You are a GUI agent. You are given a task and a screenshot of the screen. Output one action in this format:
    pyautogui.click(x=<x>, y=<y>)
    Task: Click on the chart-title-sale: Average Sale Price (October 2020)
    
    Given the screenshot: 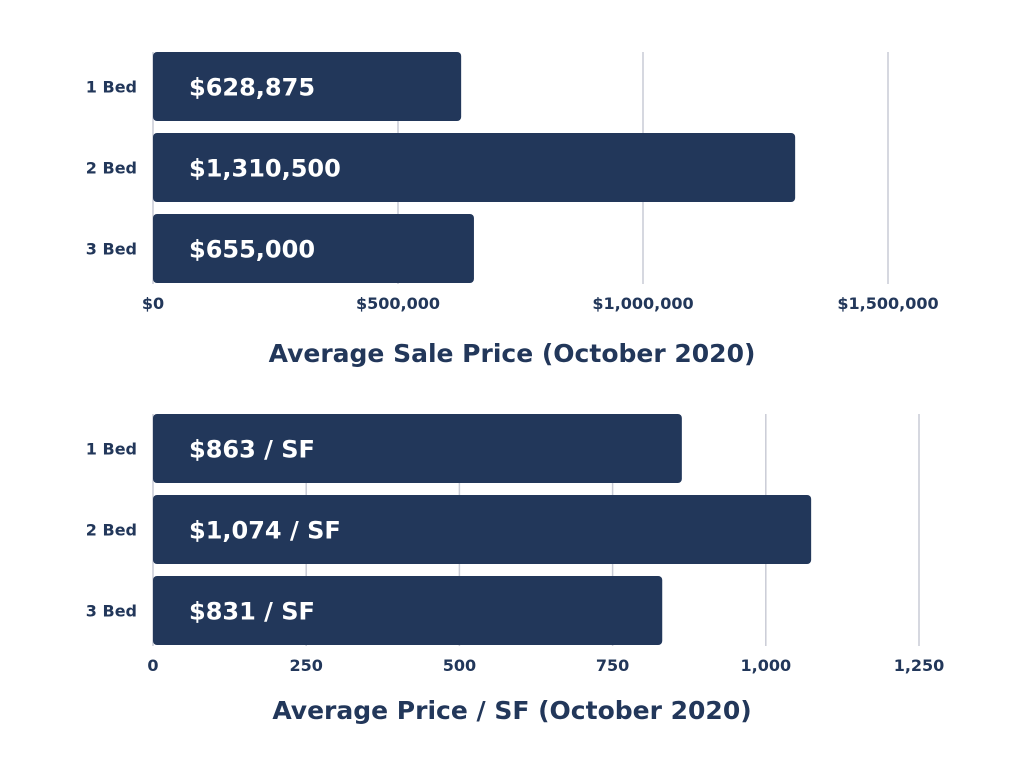 What is the action you would take?
    pyautogui.click(x=512, y=353)
    